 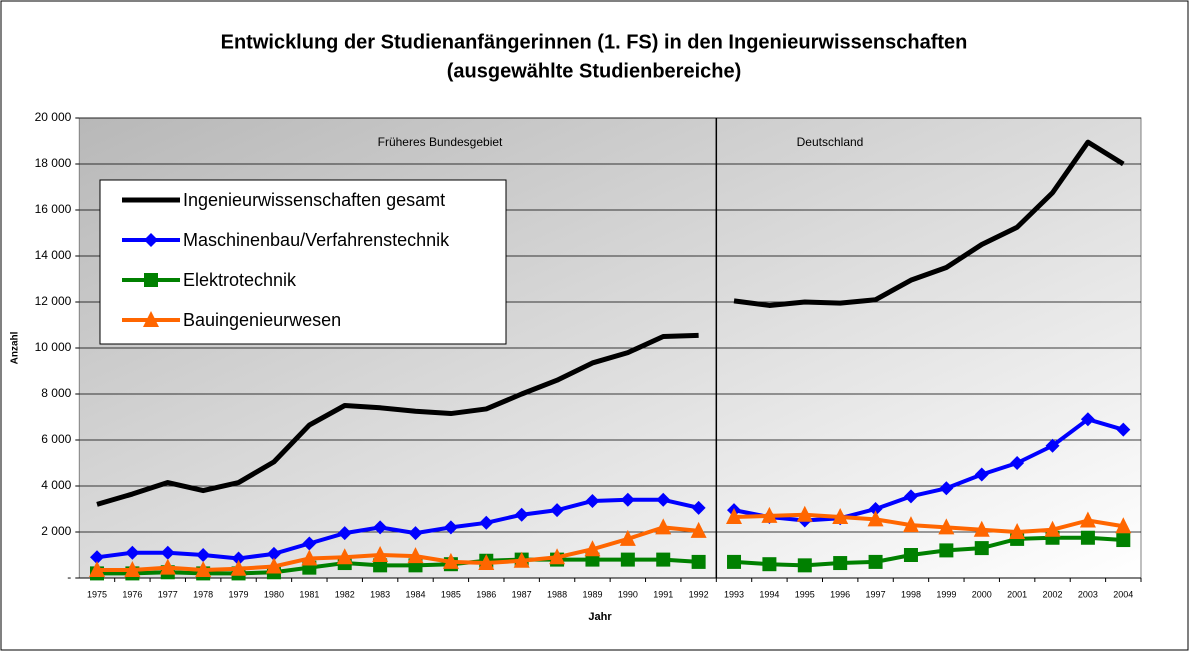 What do you see at coordinates (734, 594) in the screenshot?
I see `x-tick-label: 1993` at bounding box center [734, 594].